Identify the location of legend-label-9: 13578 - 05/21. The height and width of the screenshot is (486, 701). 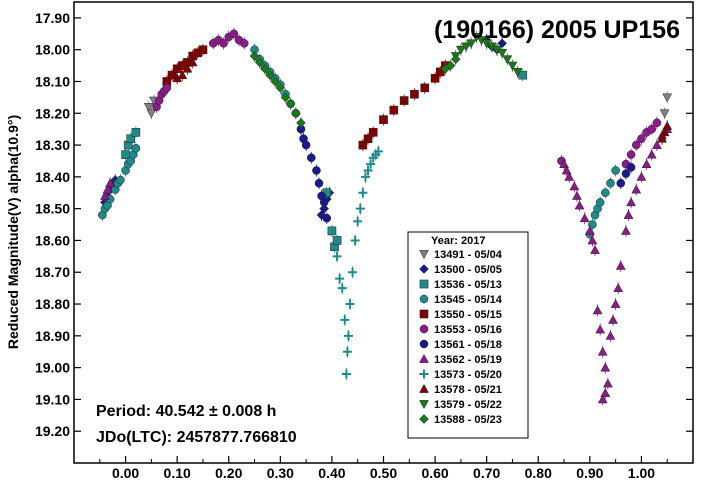
(468, 390).